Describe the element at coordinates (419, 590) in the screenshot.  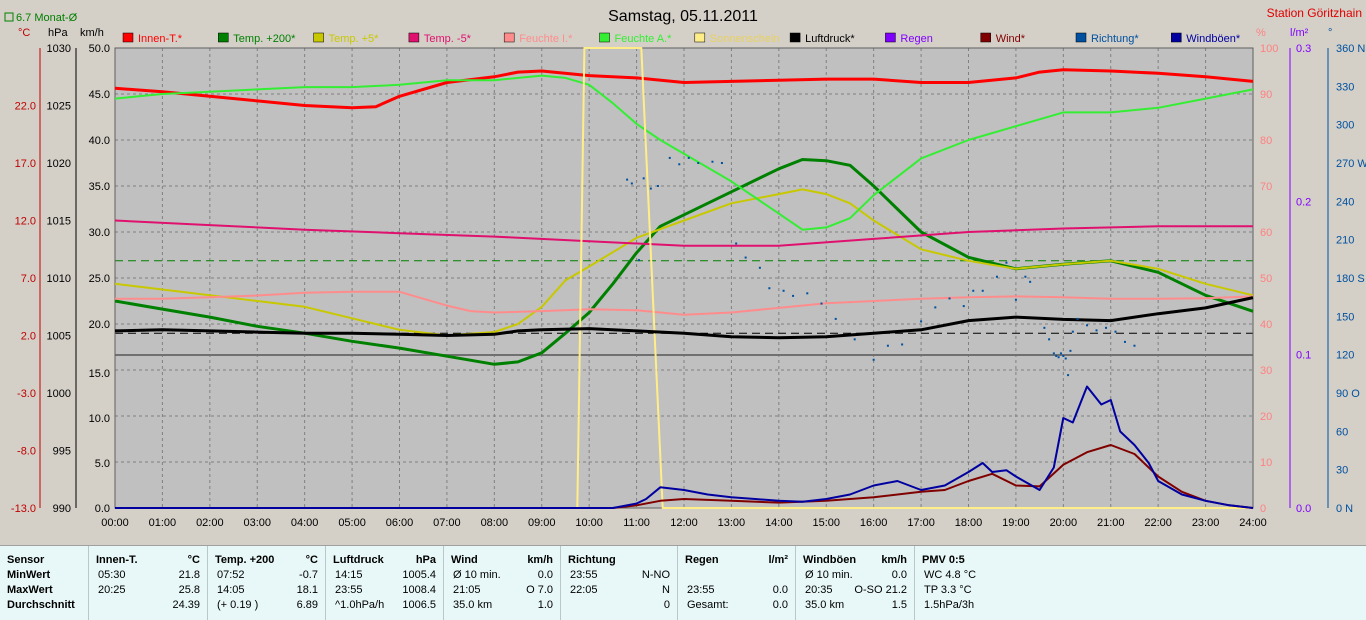
I see `stats-value: 1008.4` at that location.